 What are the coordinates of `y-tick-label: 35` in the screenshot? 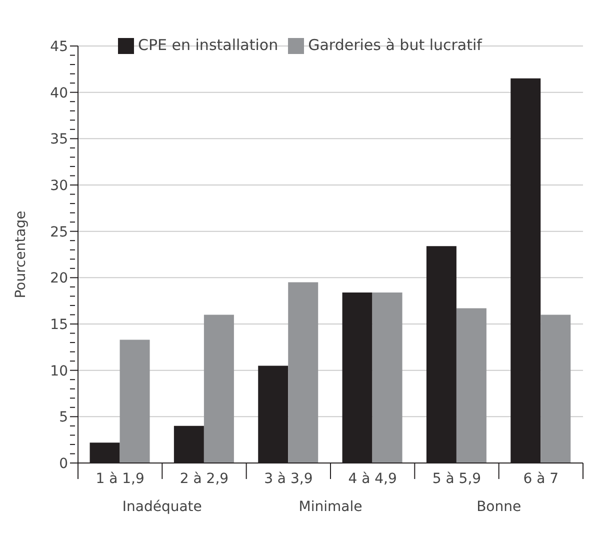 It's located at (59, 140).